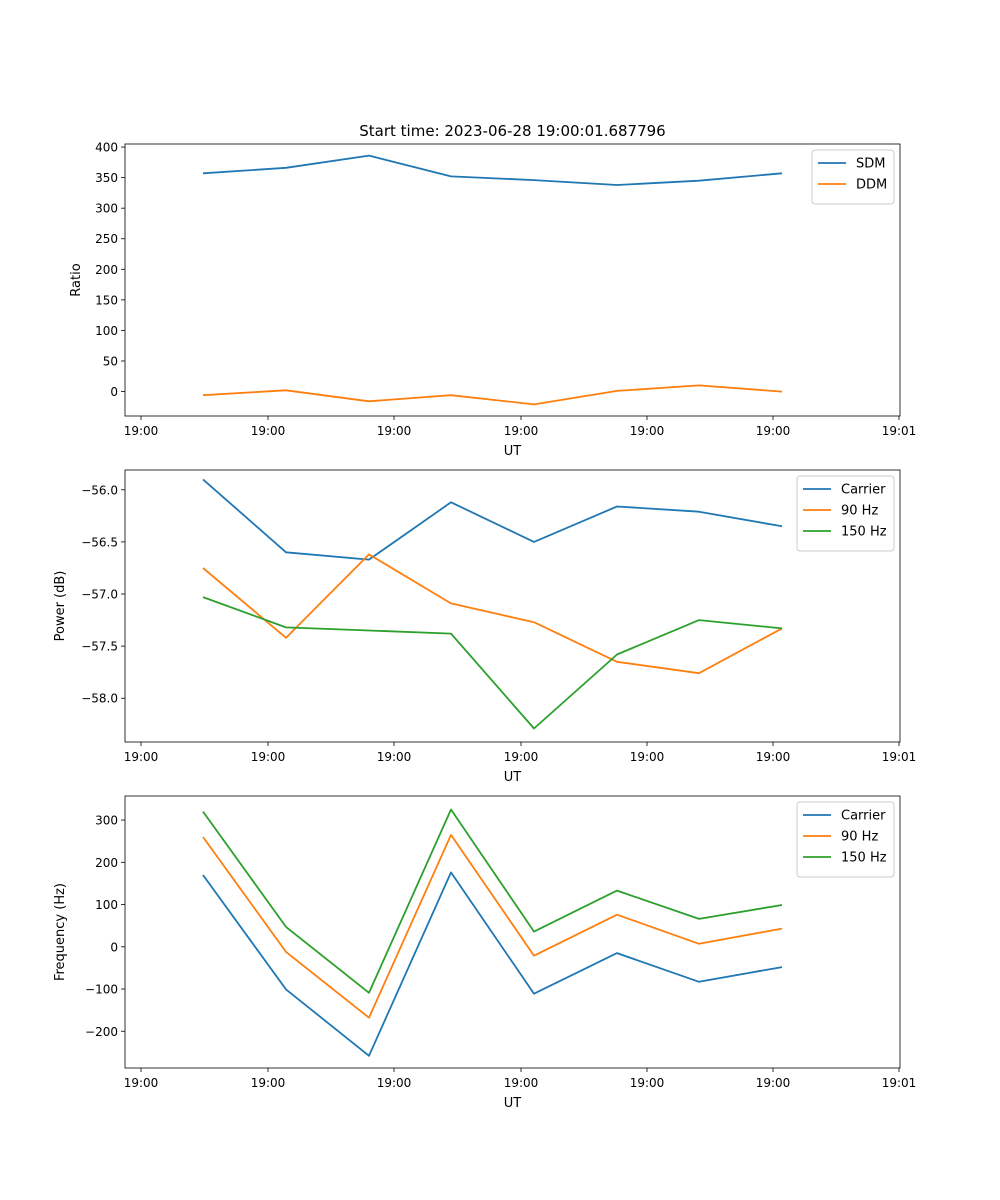 This screenshot has width=1000, height=1200. I want to click on y-tick-label: −56.0, so click(99, 490).